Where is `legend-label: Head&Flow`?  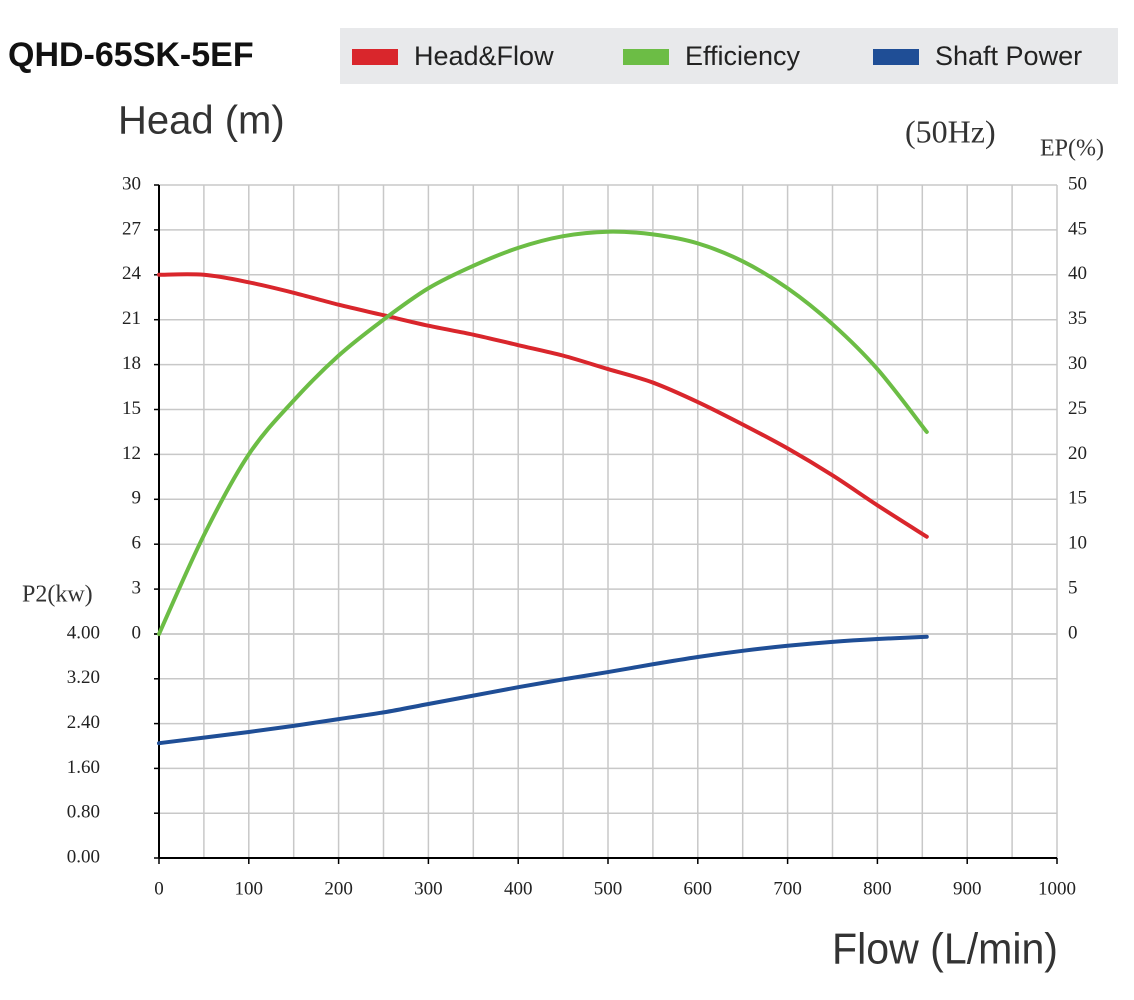 legend-label: Head&Flow is located at coordinates (484, 56).